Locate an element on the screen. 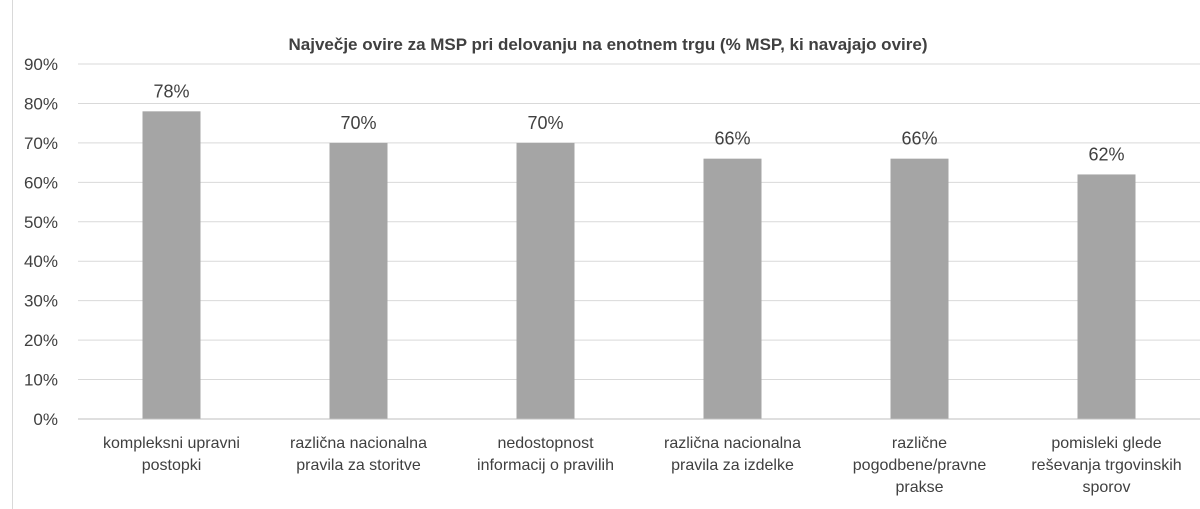  x-tick-label: postopki is located at coordinates (172, 465).